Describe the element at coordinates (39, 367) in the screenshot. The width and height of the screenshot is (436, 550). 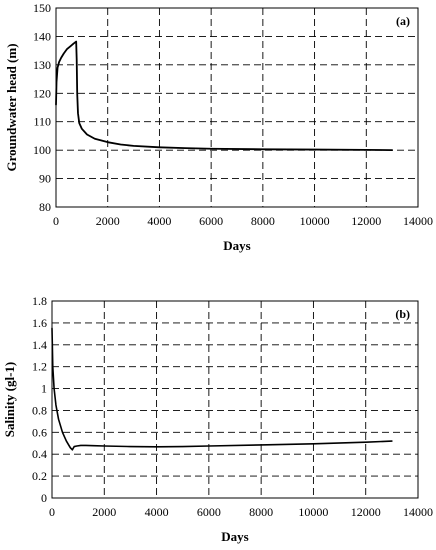
I see `y-tick-label: 1.2` at that location.